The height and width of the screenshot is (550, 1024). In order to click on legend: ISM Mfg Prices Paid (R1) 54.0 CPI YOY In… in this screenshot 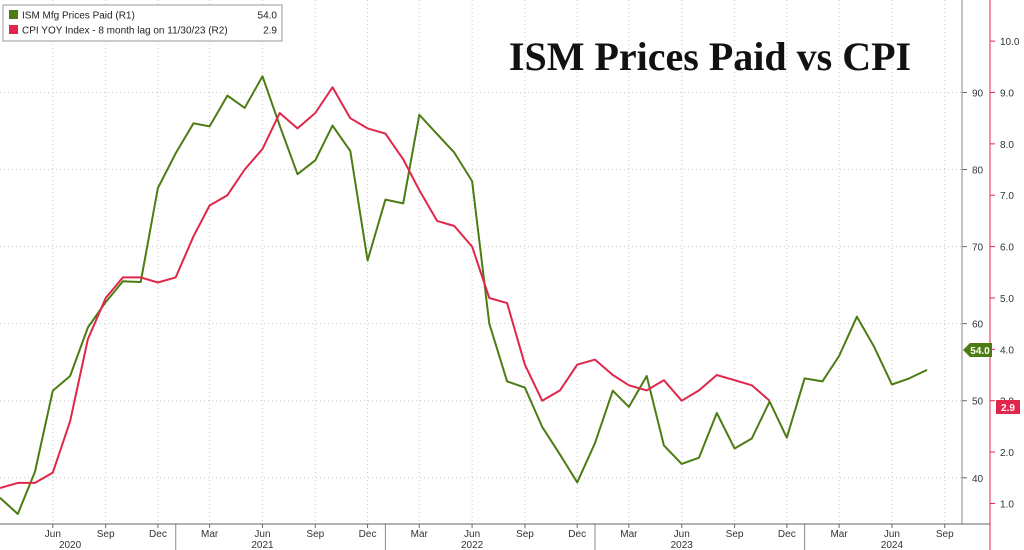, I will do `click(142, 23)`.